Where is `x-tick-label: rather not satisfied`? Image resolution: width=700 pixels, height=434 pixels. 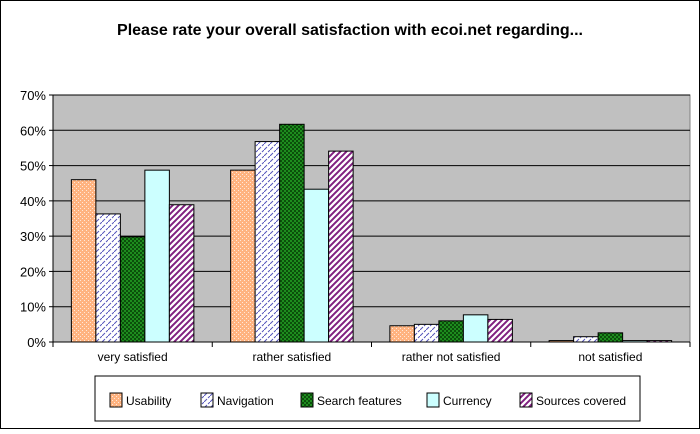 x-tick-label: rather not satisfied is located at coordinates (451, 357).